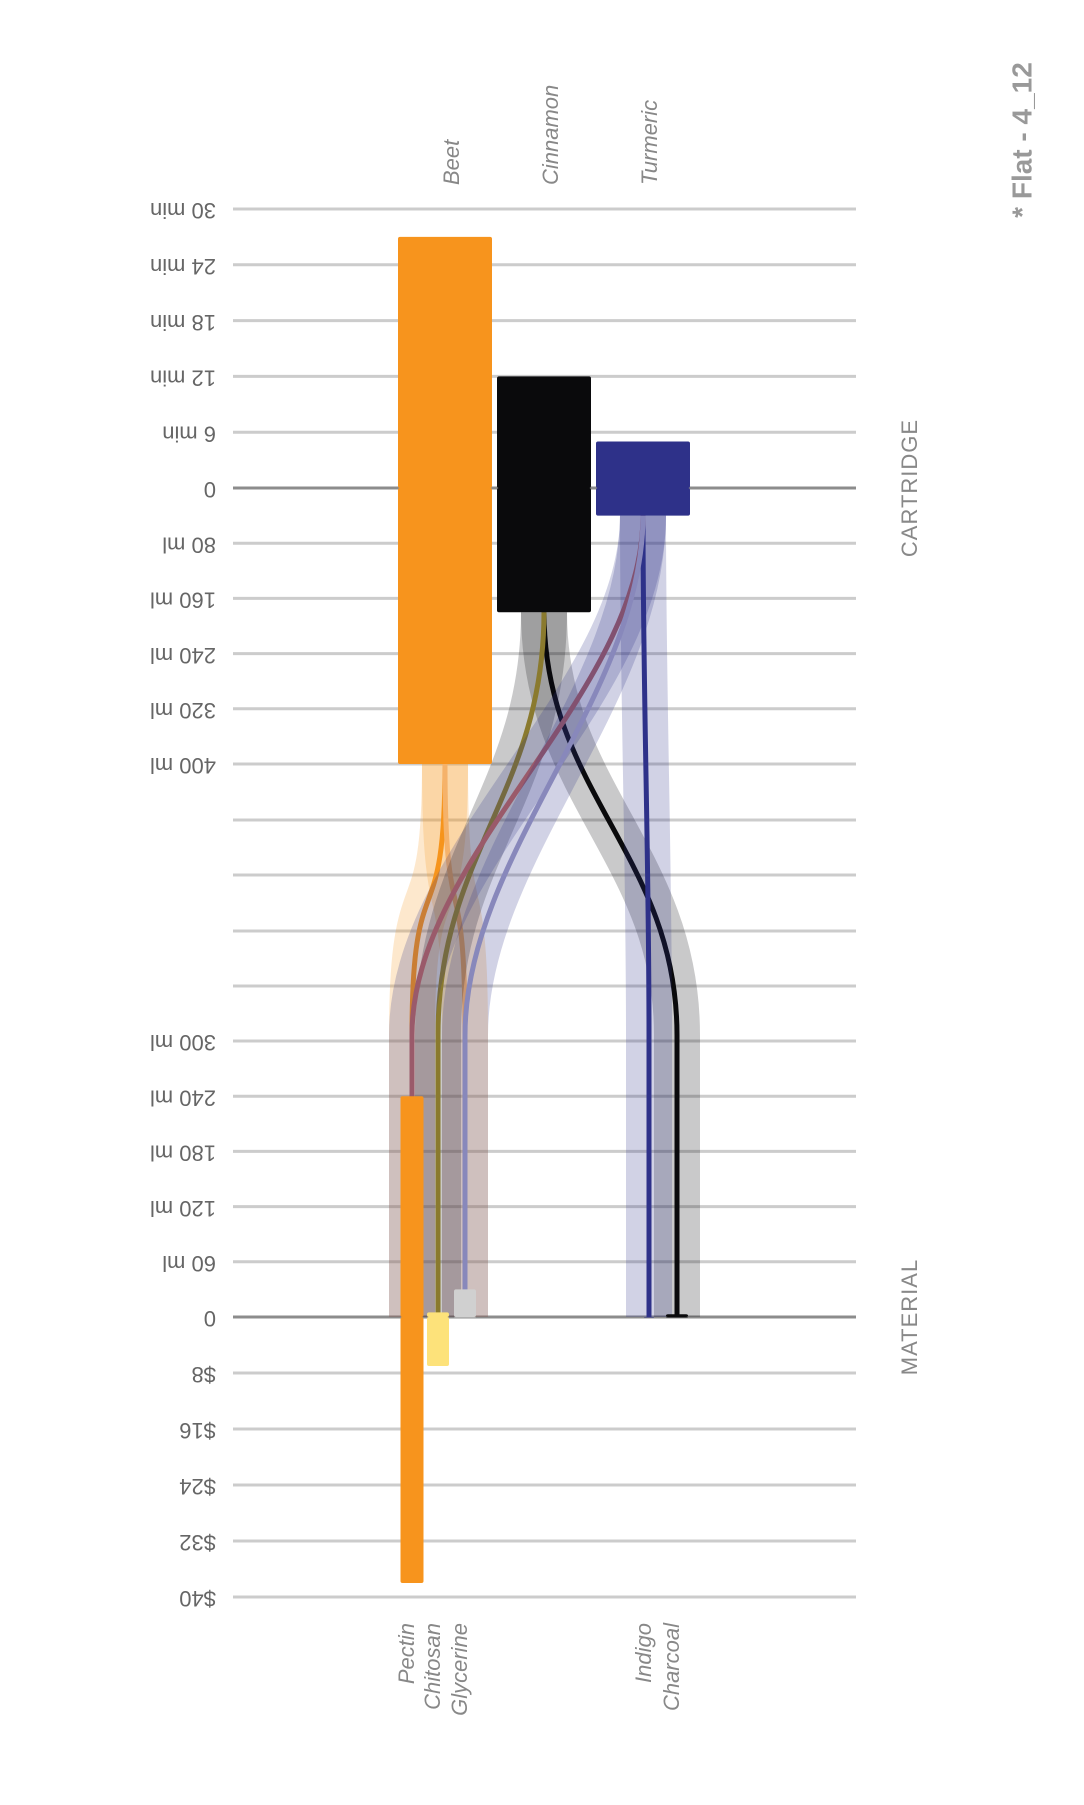 This screenshot has height=1805, width=1084. Describe the element at coordinates (406, 1653) in the screenshot. I see `material-label: Pectin` at that location.